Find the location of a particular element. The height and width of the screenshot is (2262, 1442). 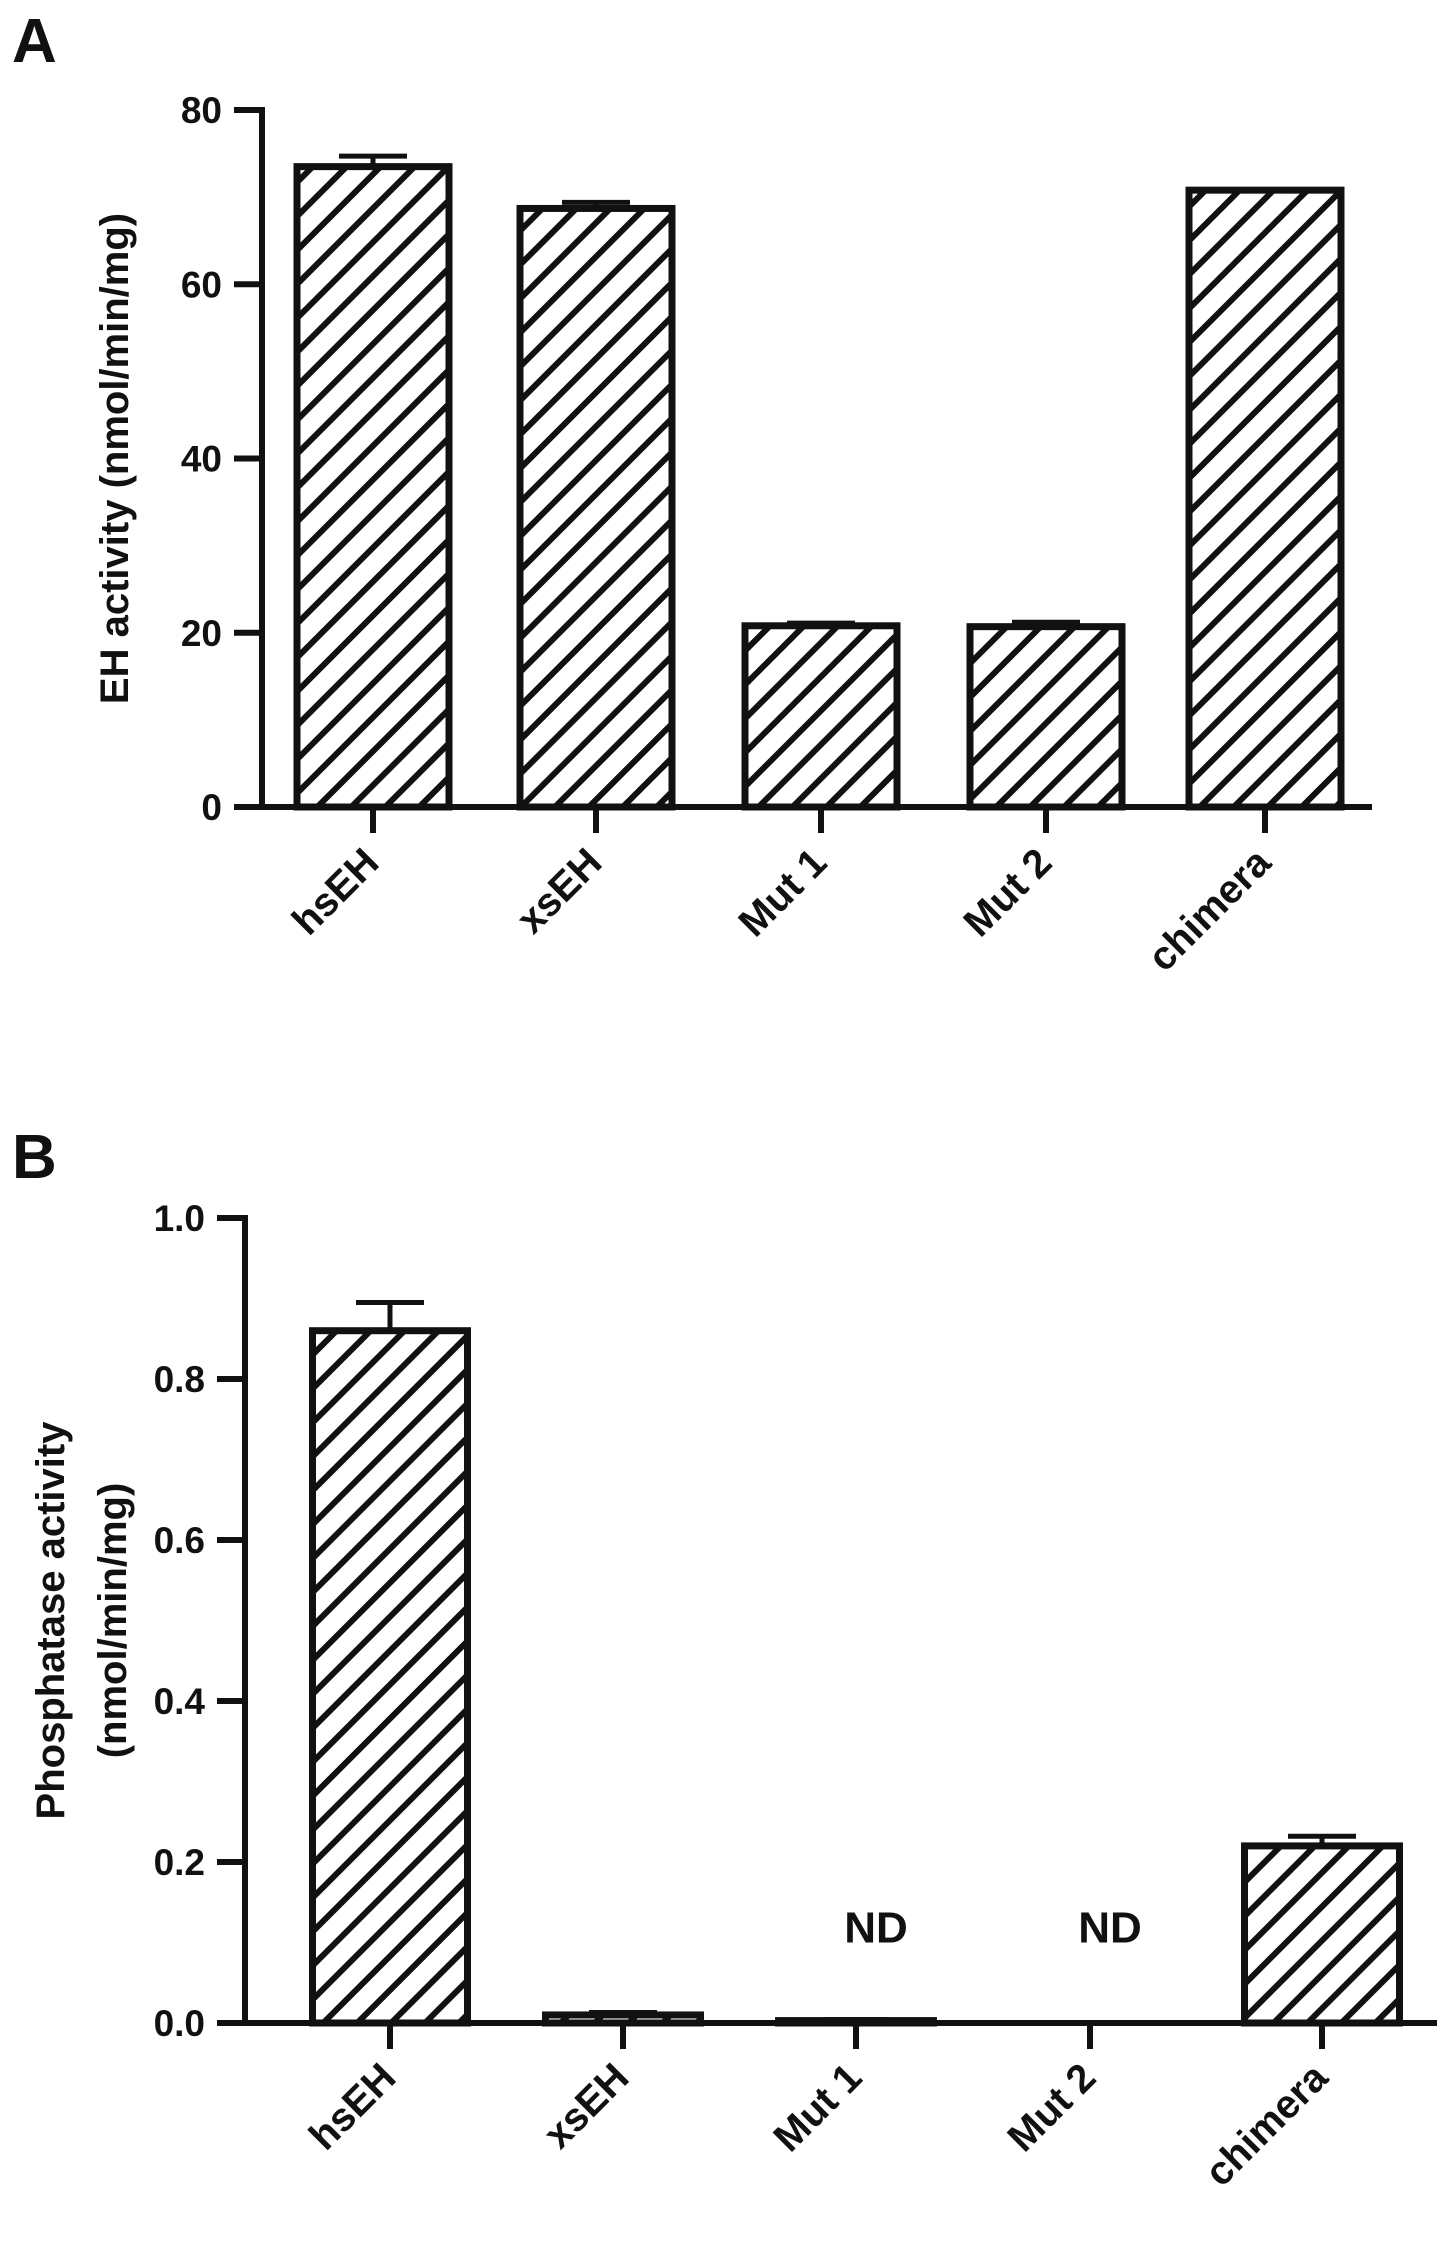

panel-a-letter: A is located at coordinates (34, 41).